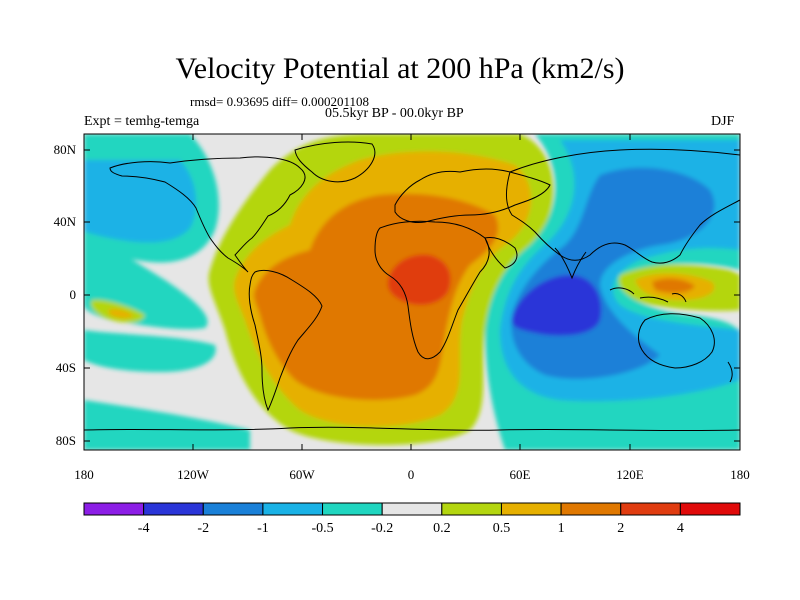  I want to click on africa-coast, so click(432, 290).